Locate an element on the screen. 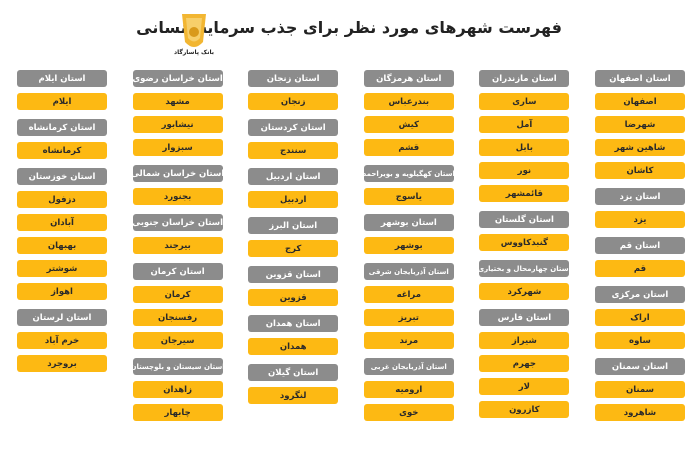  province-group: استان کردستان سنندج is located at coordinates (293, 139).